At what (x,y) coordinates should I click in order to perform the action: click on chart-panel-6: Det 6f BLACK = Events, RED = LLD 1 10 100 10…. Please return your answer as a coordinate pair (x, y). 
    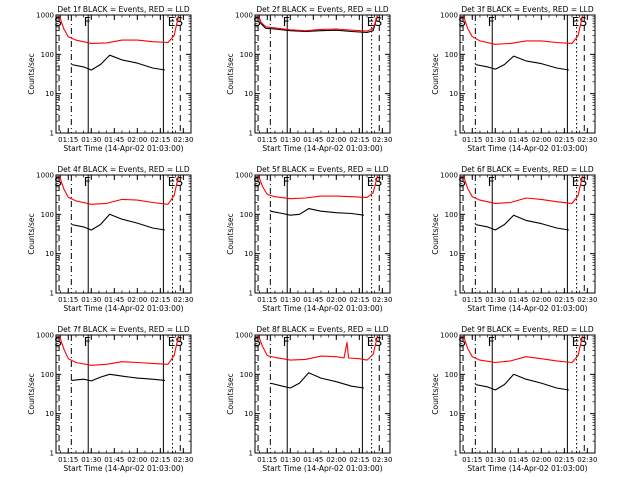
    Looking at the image, I should click on (514, 239).